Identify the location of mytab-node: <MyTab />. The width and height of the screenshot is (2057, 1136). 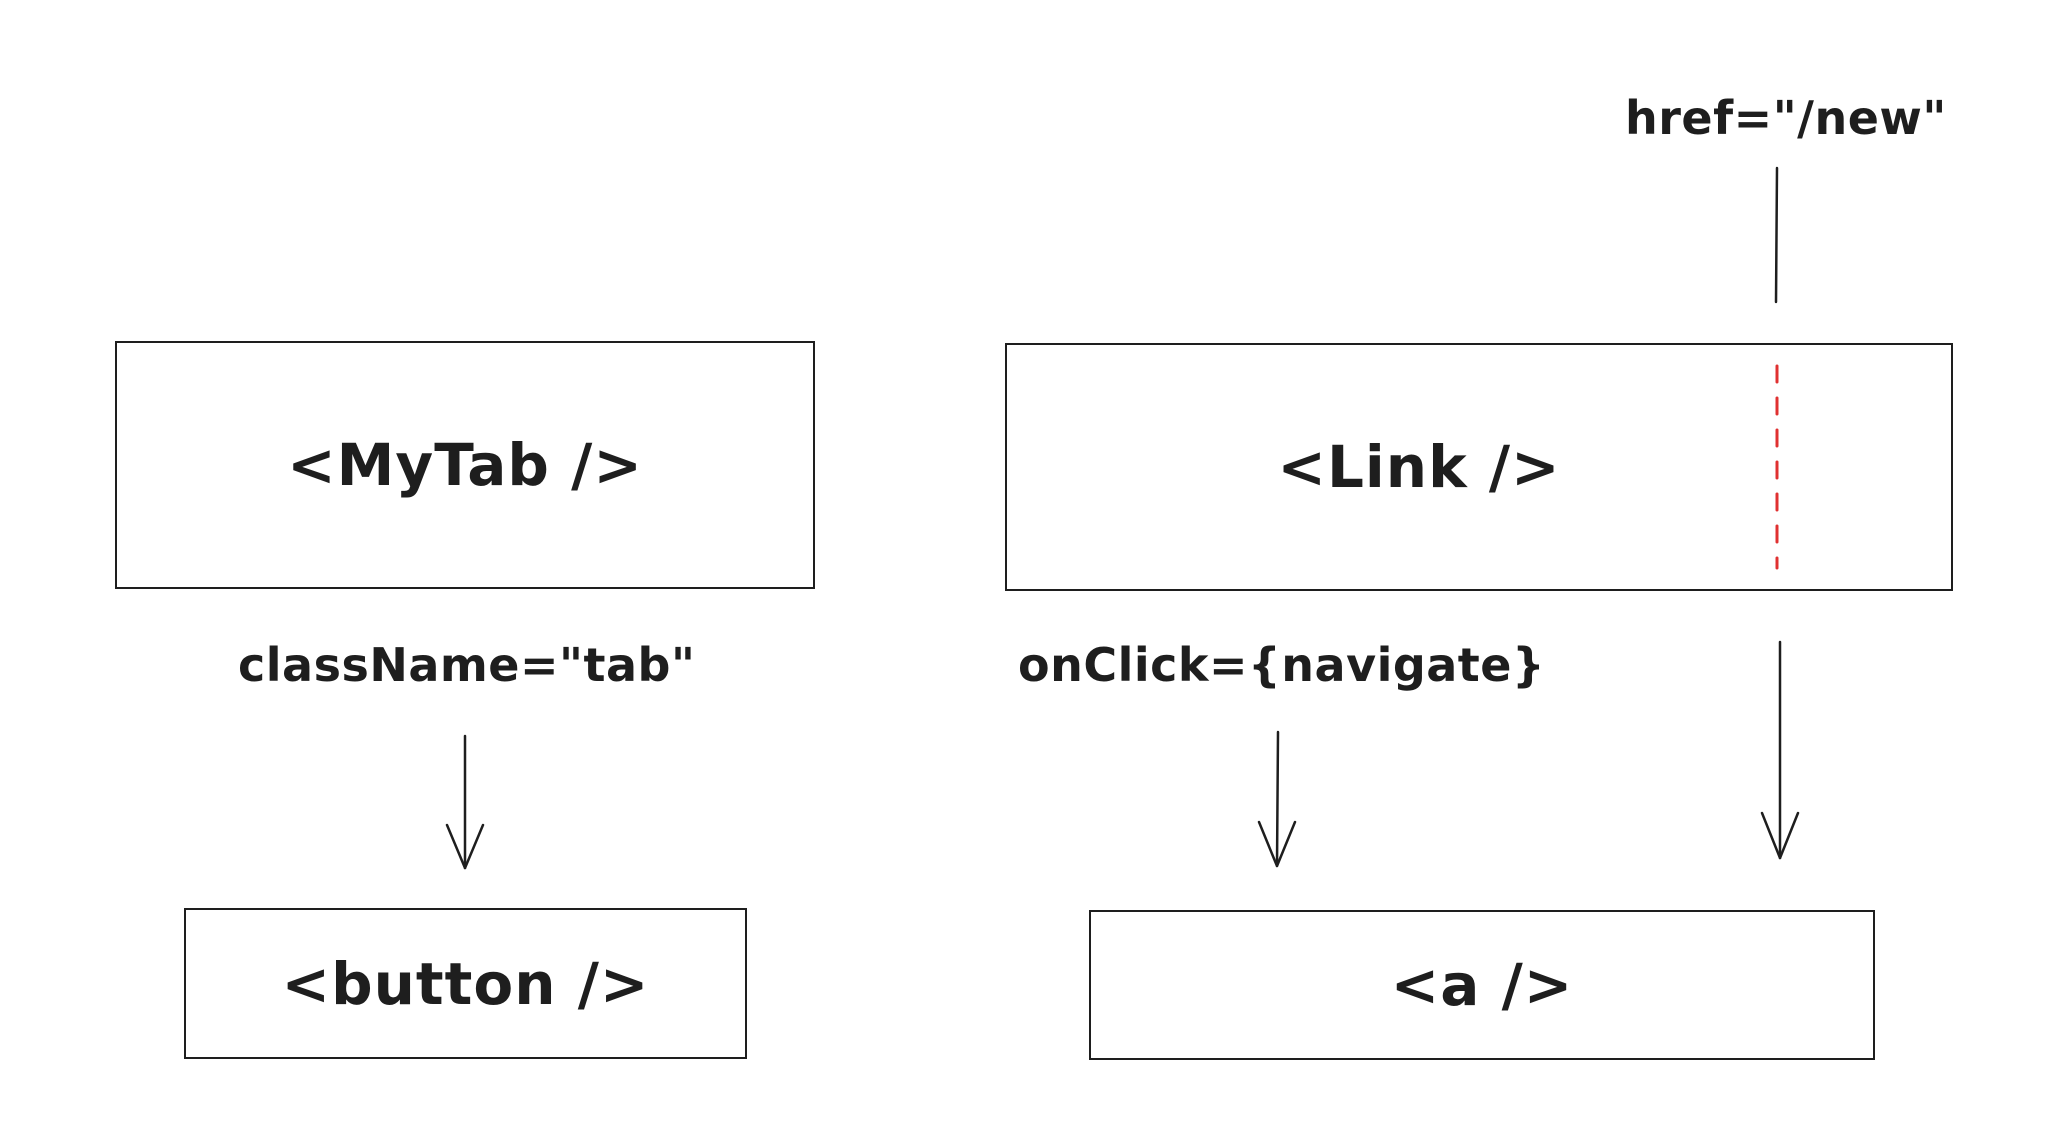
(465, 465).